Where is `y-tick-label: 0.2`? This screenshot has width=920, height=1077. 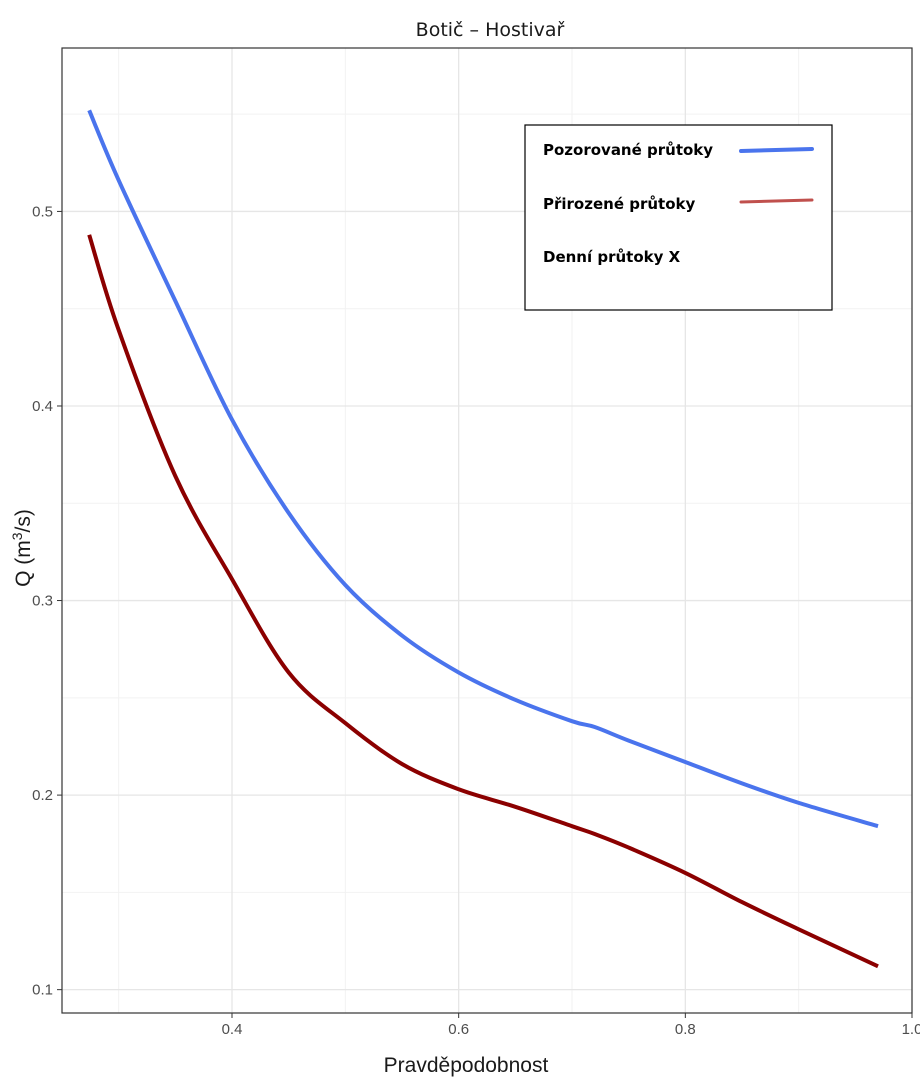
y-tick-label: 0.2 is located at coordinates (42, 795).